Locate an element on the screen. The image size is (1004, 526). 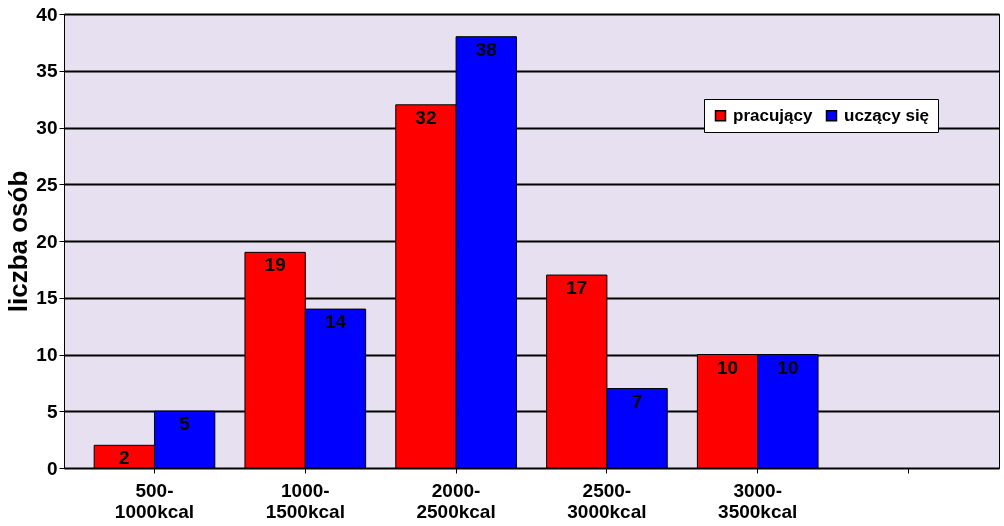
data-label: 17 is located at coordinates (577, 288).